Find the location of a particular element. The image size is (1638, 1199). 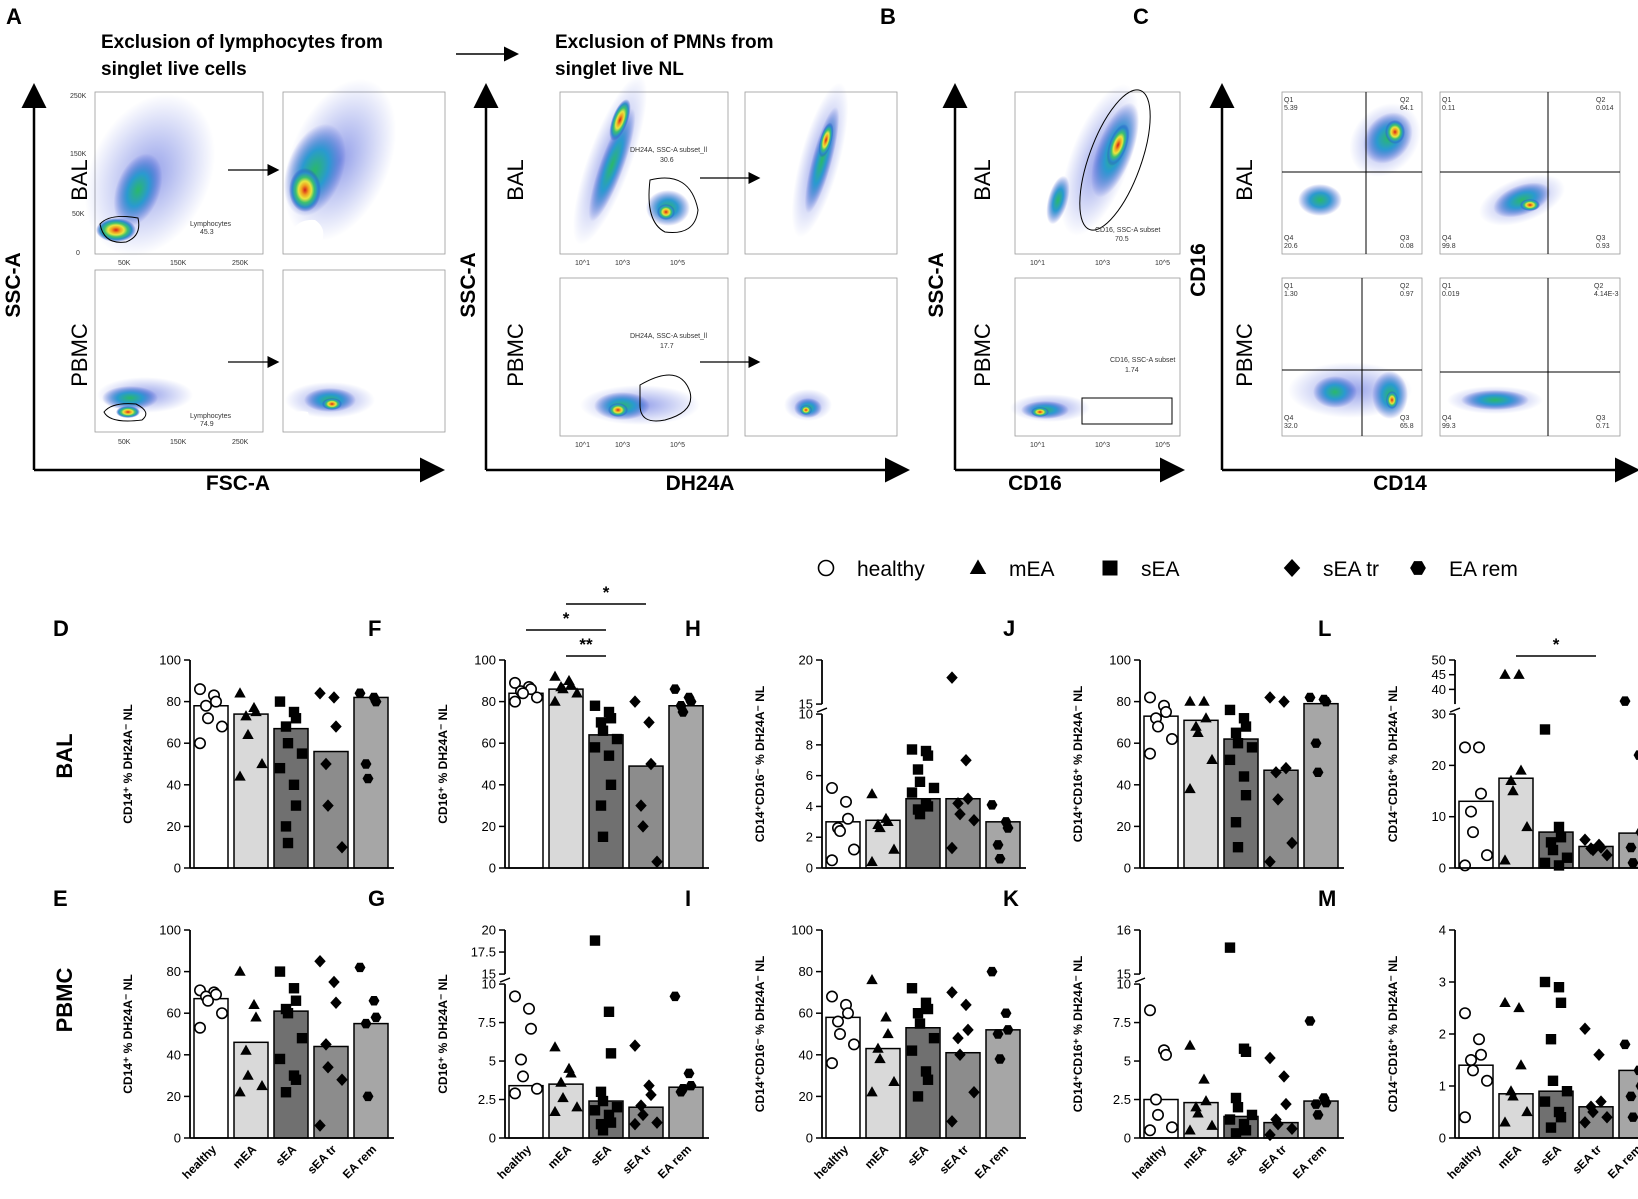

gate-text-lymph-bal-value: 45.3 is located at coordinates (207, 232).